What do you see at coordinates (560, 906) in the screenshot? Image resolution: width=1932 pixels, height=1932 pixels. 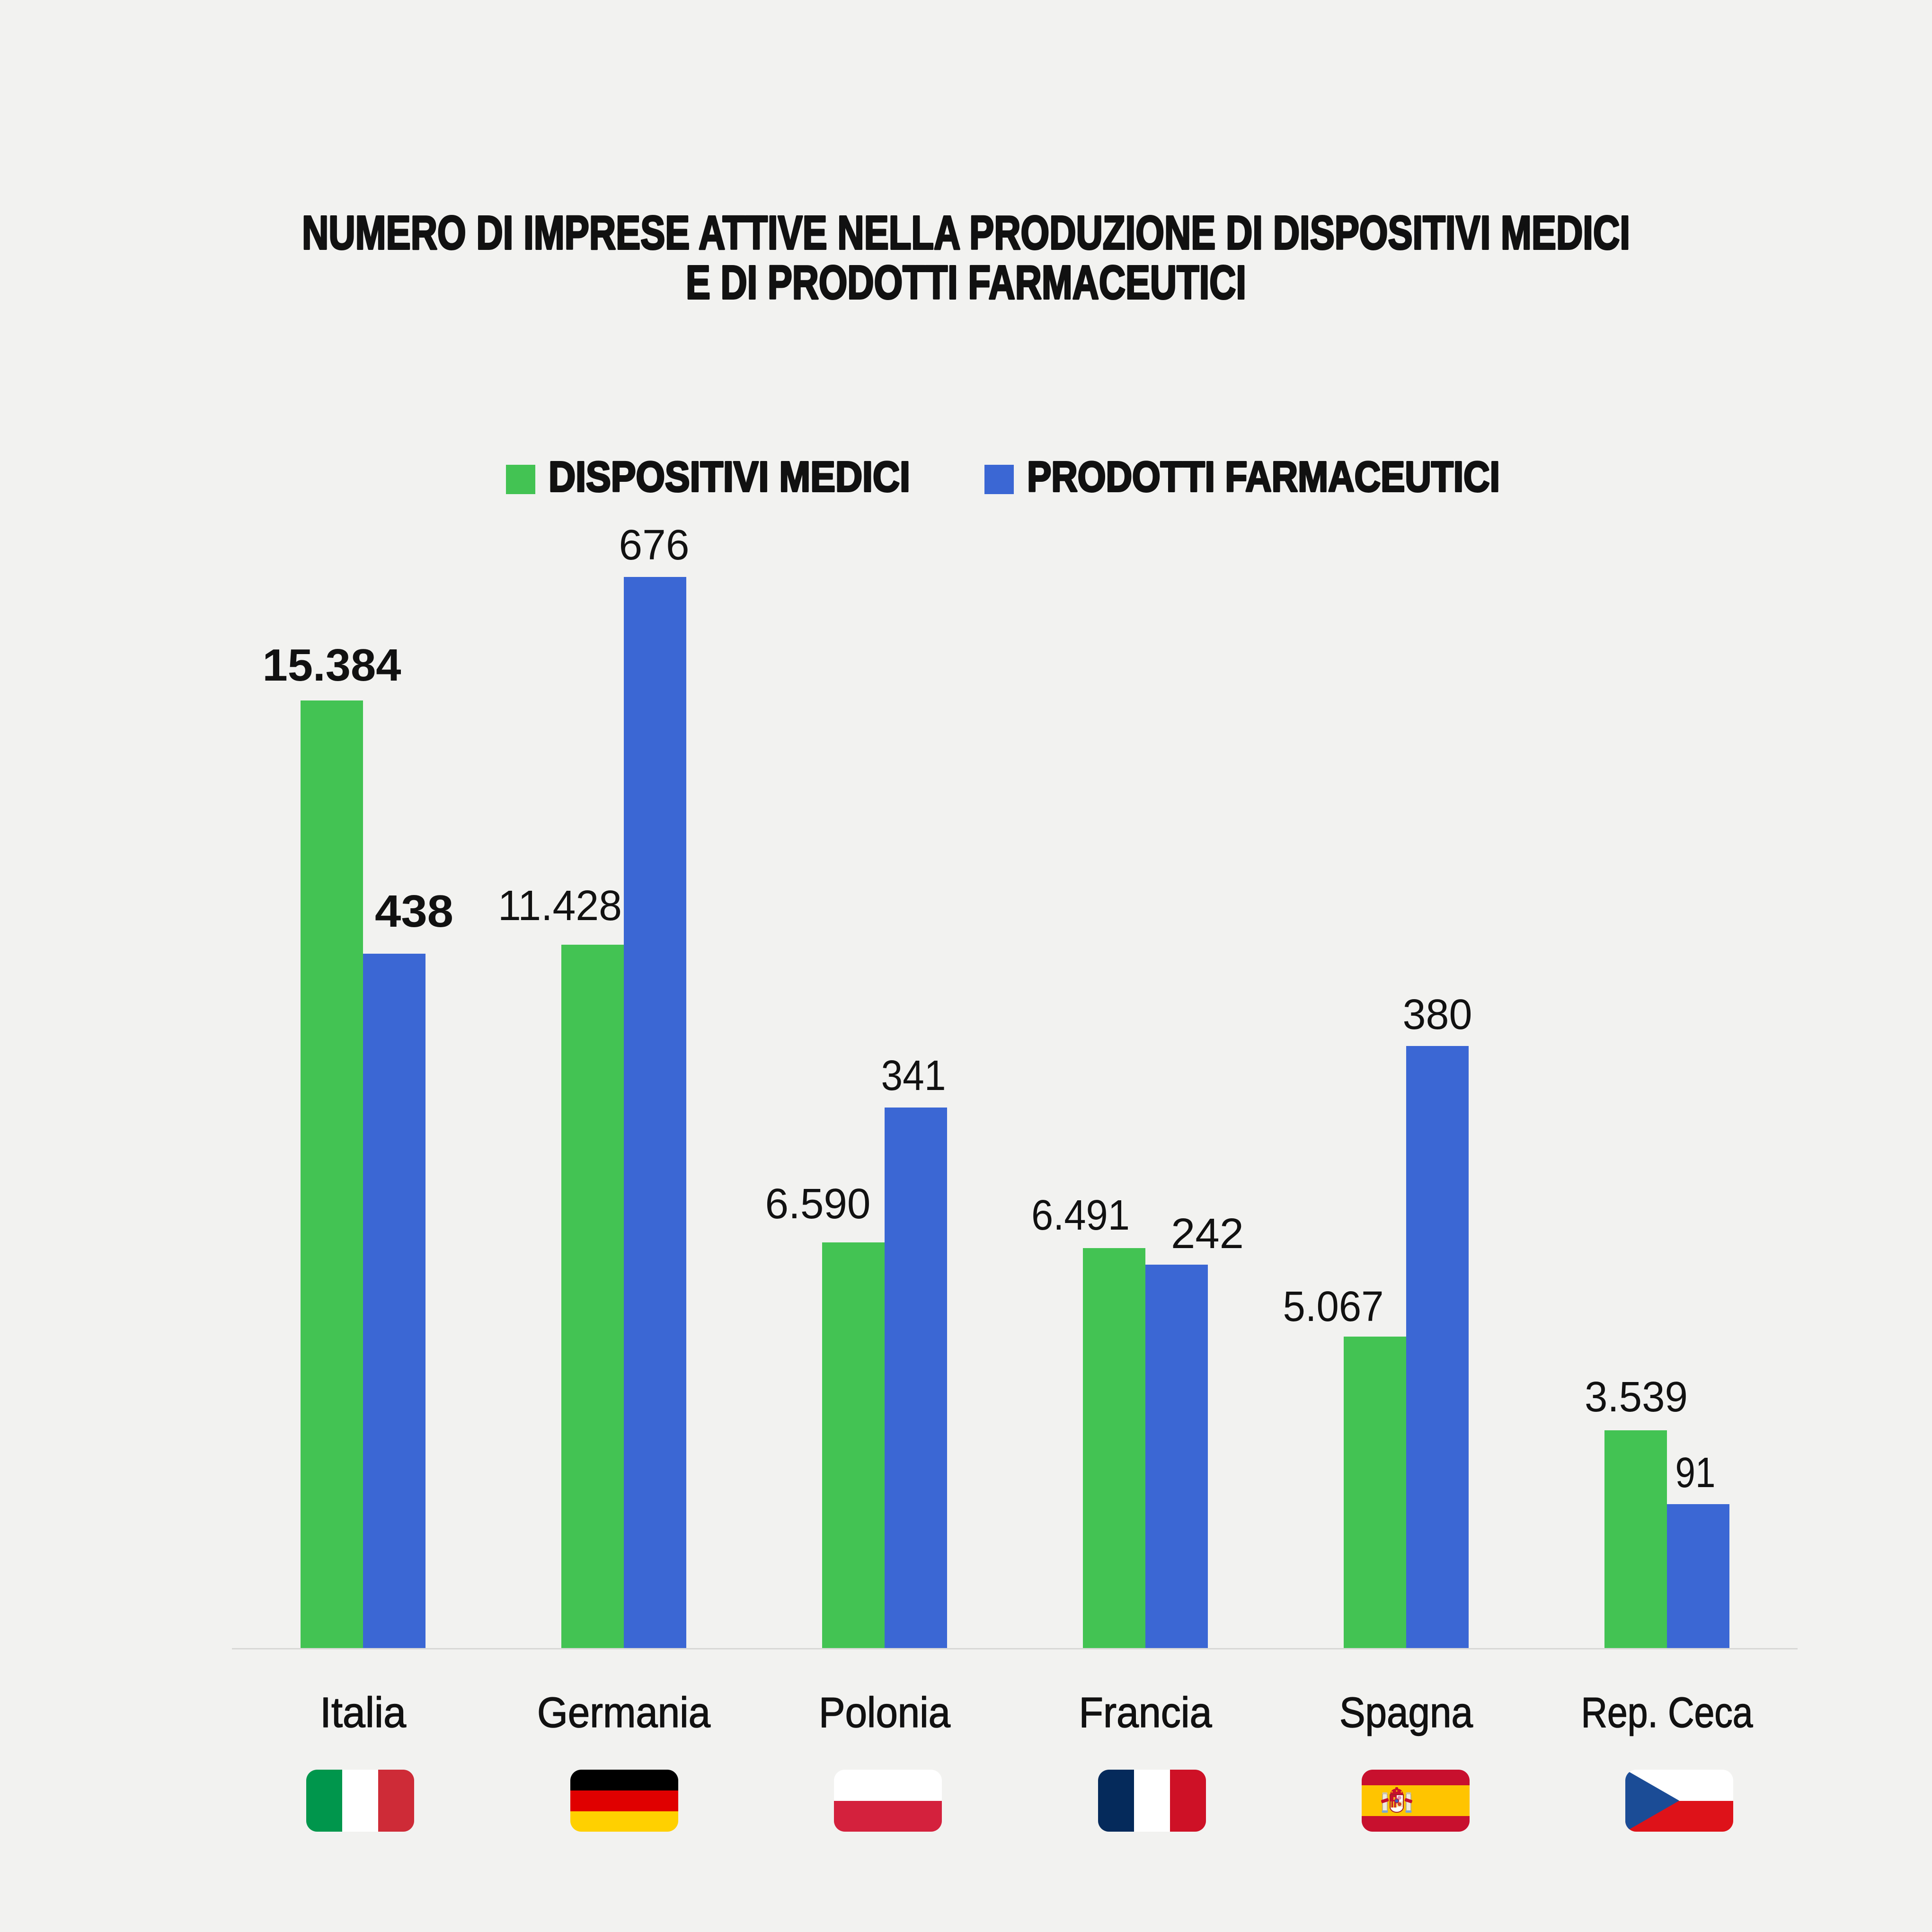 I see `svg-text: 11.428` at bounding box center [560, 906].